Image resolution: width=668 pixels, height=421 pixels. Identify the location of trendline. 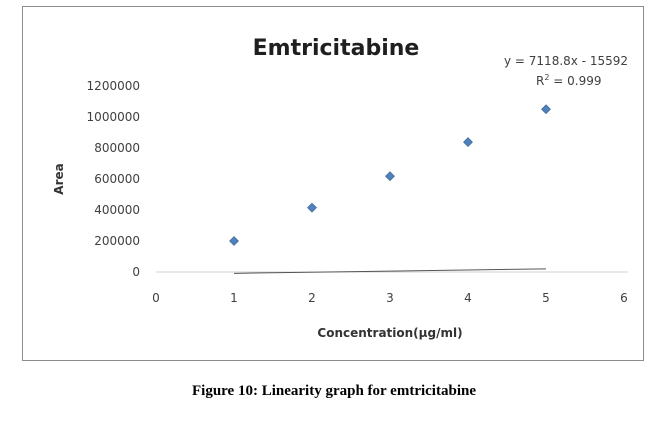
(390, 271).